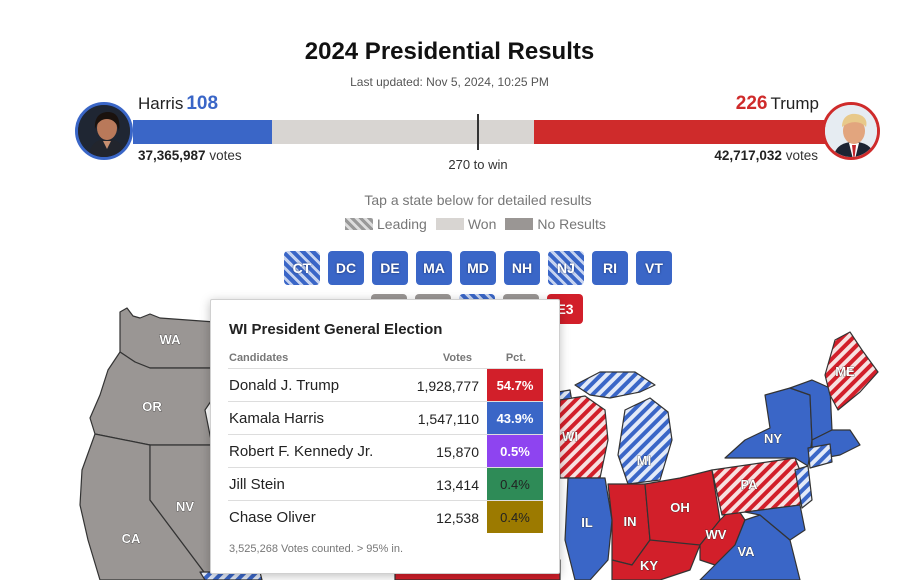 This screenshot has height=580, width=899. Describe the element at coordinates (645, 441) in the screenshot. I see `state-mi` at that location.